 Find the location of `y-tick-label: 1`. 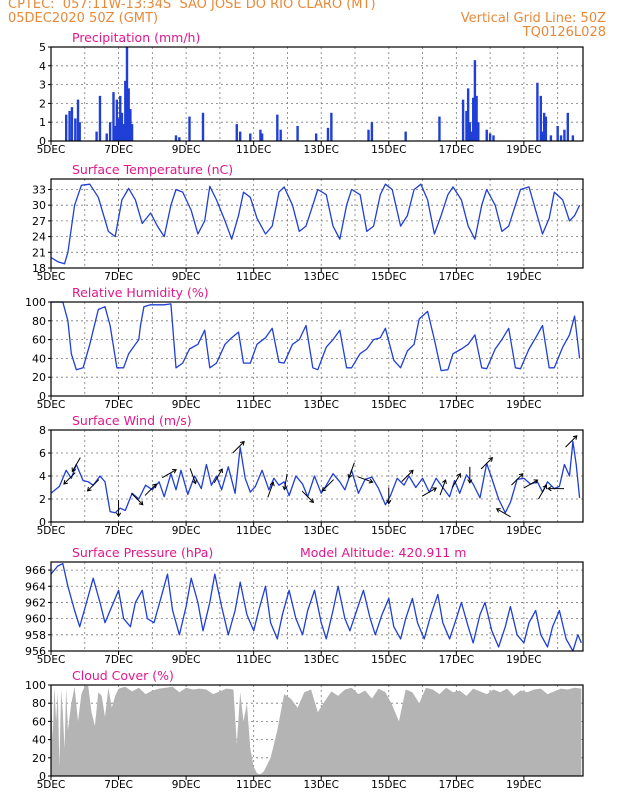

y-tick-label: 1 is located at coordinates (42, 122).